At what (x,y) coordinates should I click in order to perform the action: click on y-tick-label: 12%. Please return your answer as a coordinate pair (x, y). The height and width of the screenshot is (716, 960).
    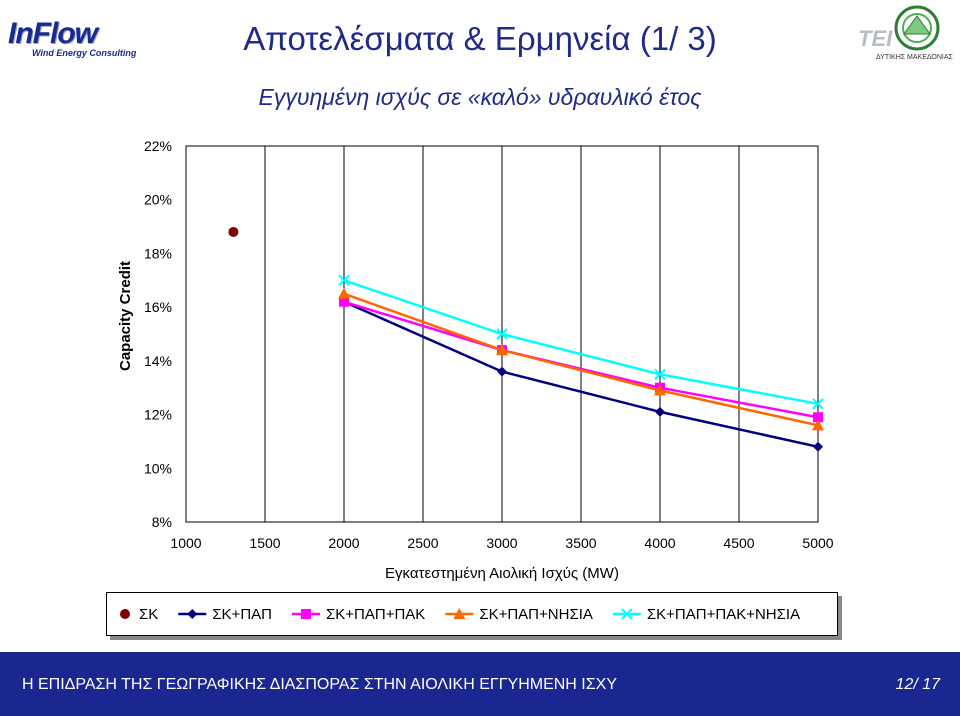
    Looking at the image, I should click on (158, 415).